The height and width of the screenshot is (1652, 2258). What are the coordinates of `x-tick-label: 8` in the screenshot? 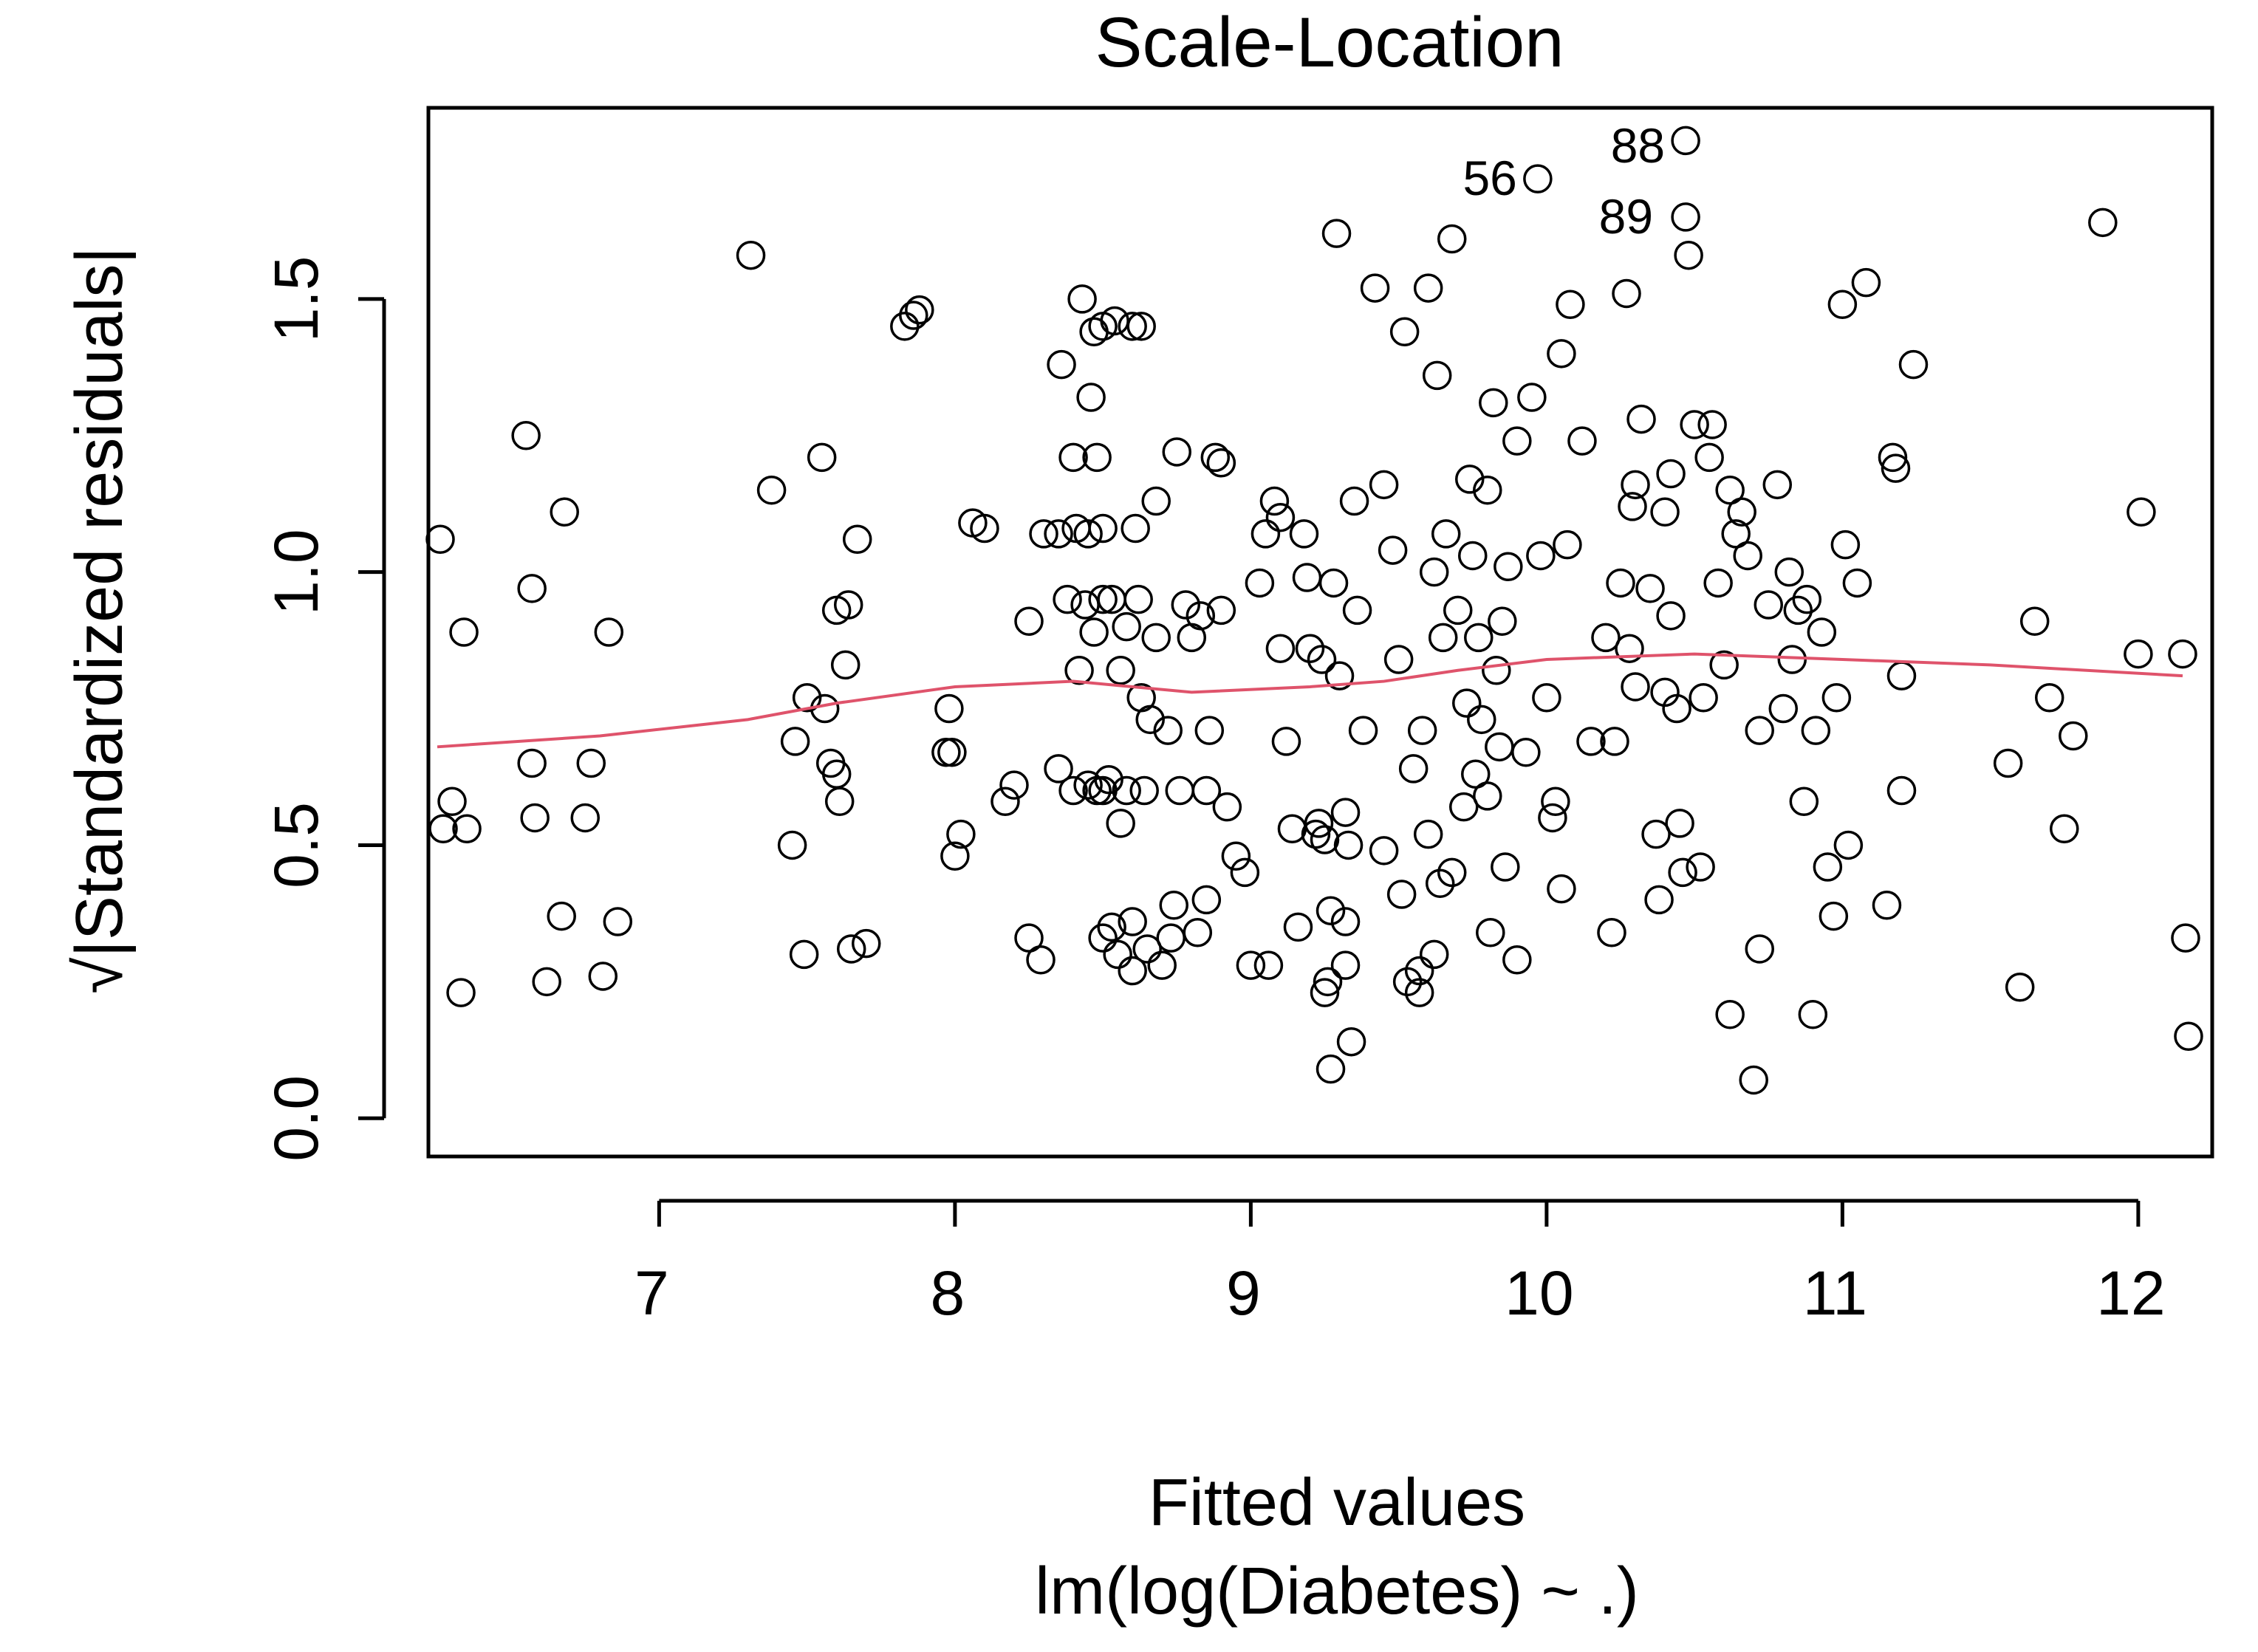 It's located at (948, 1293).